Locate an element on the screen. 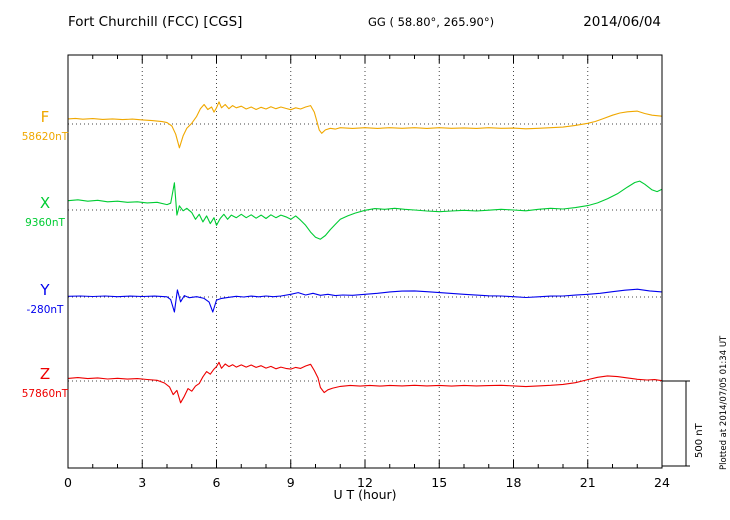 The image size is (730, 520). plot-date: 2014/06/04 is located at coordinates (622, 22).